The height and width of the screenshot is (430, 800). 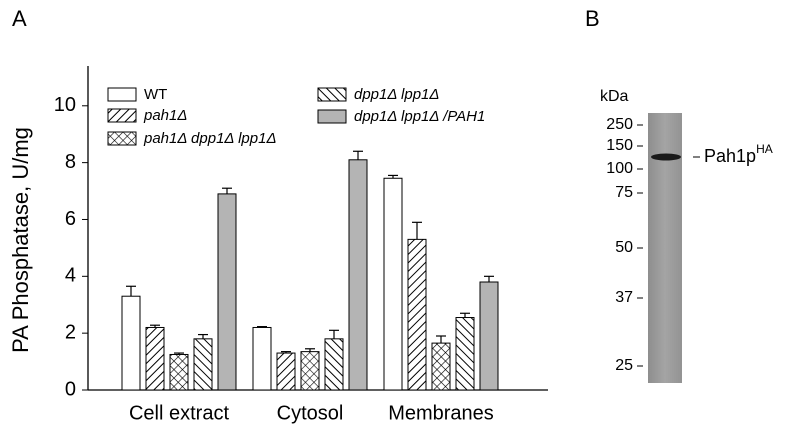 What do you see at coordinates (165, 115) in the screenshot?
I see `legend-label: pah1Δ` at bounding box center [165, 115].